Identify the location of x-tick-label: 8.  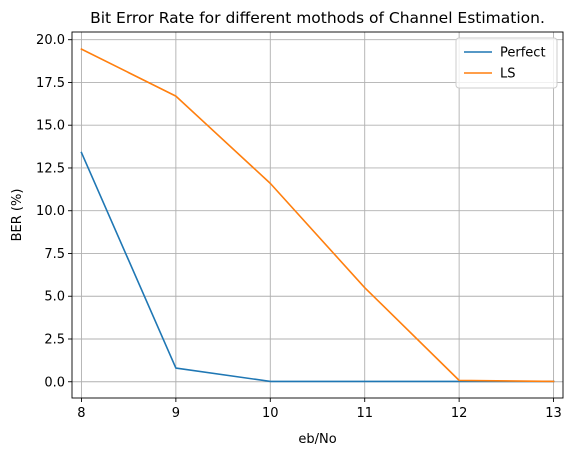
(81, 413).